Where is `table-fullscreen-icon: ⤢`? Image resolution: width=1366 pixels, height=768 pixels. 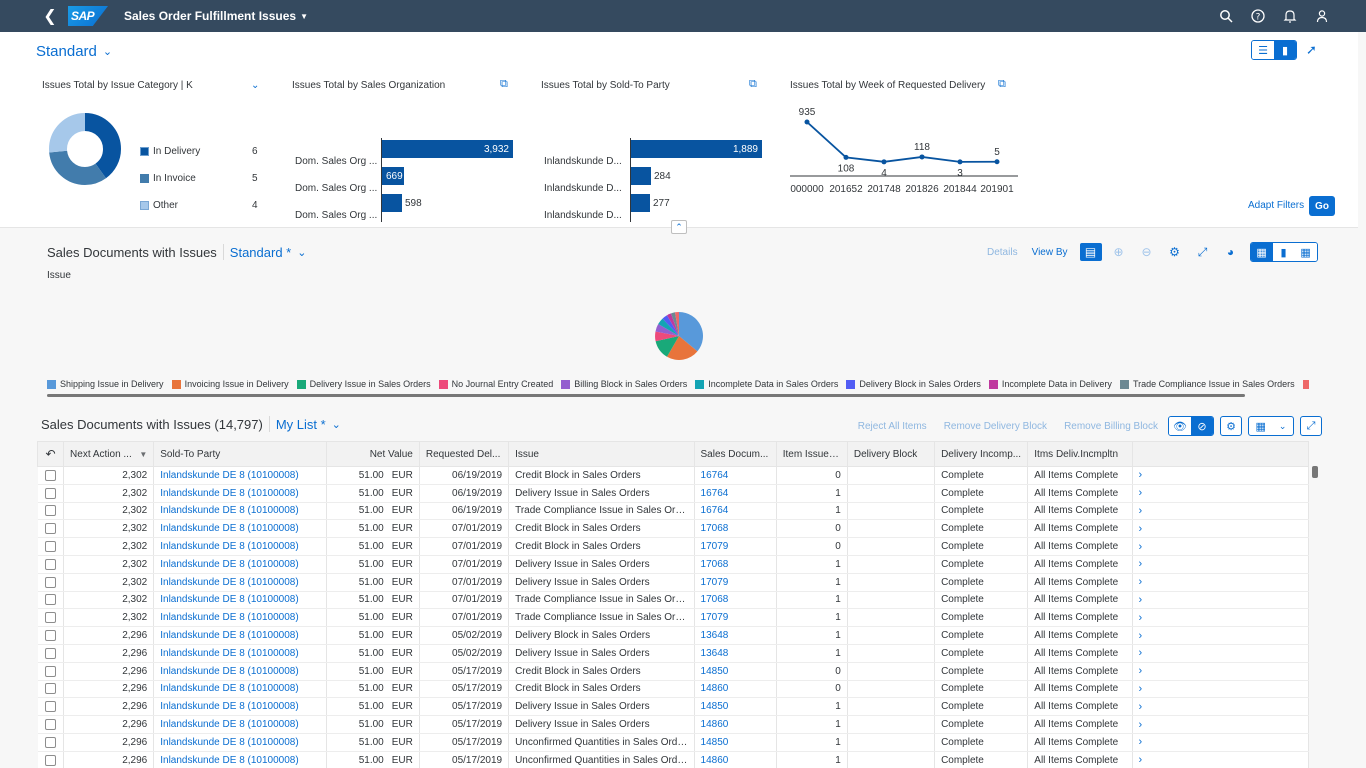
table-fullscreen-icon: ⤢ is located at coordinates (1311, 426).